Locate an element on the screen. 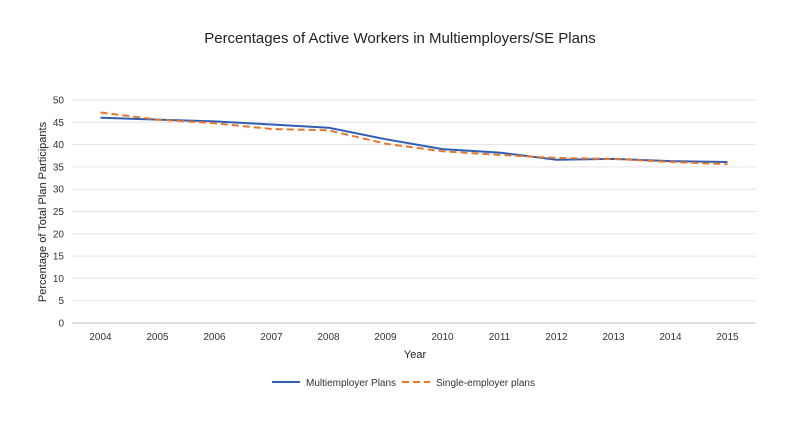 Image resolution: width=800 pixels, height=425 pixels. series-line-multiemployer is located at coordinates (414, 139).